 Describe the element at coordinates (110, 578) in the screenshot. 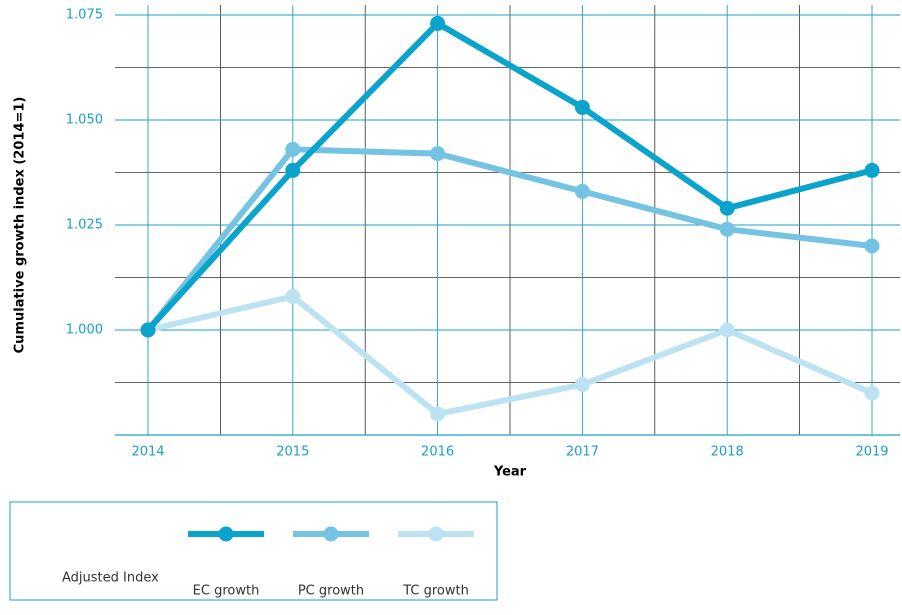

I see `legend-title: Adjusted Index` at that location.